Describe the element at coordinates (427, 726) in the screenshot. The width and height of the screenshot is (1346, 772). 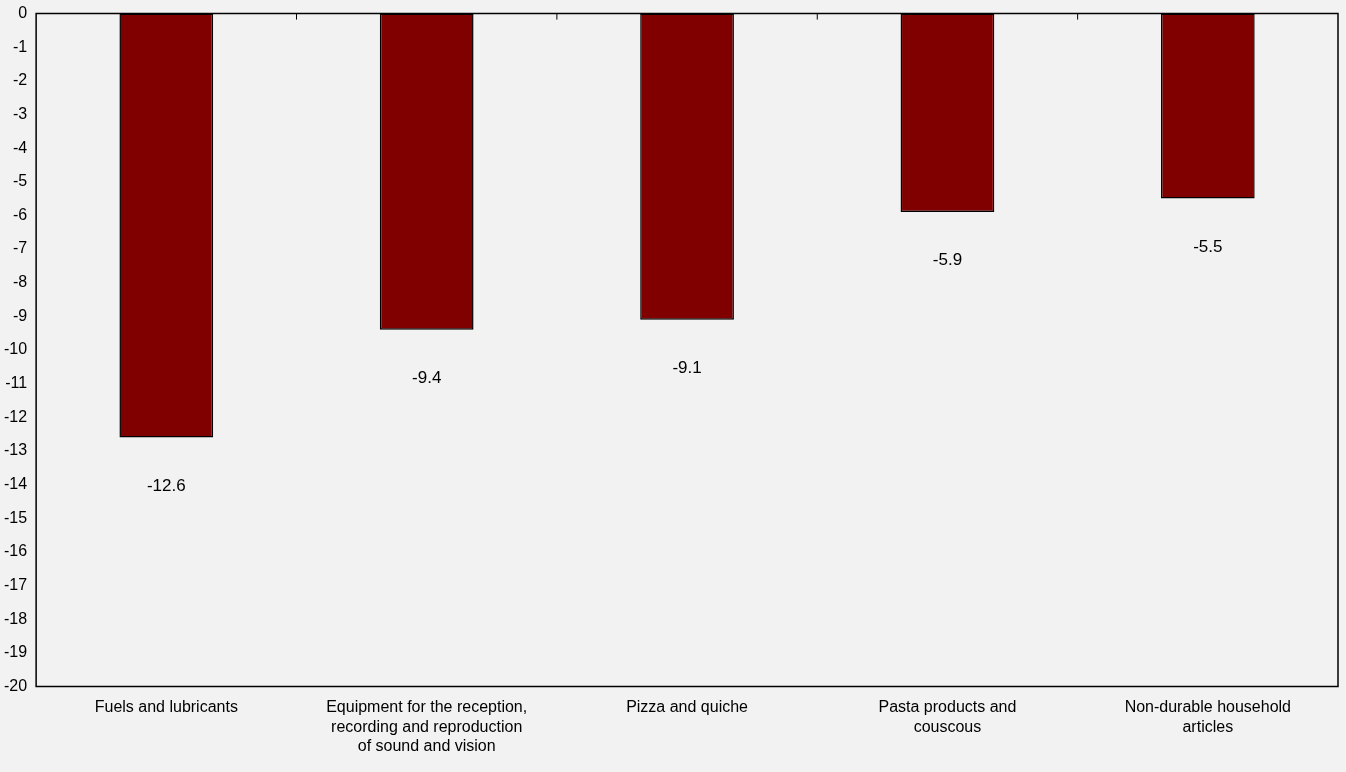
I see `x-tick-label: Equipment for the reception, recording and reproduction of sound and vision` at that location.